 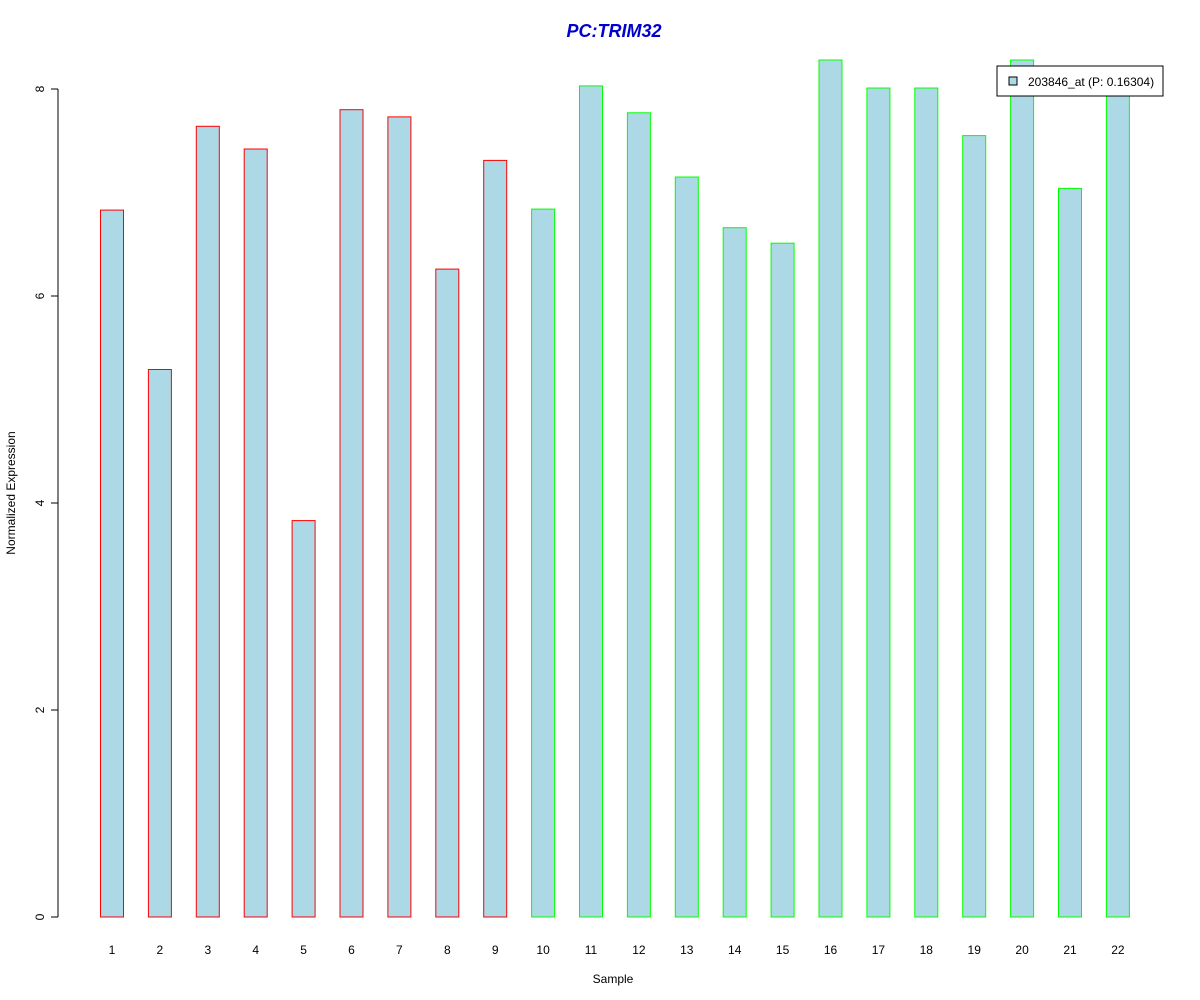 What do you see at coordinates (399, 950) in the screenshot?
I see `x-tick-label: 7` at bounding box center [399, 950].